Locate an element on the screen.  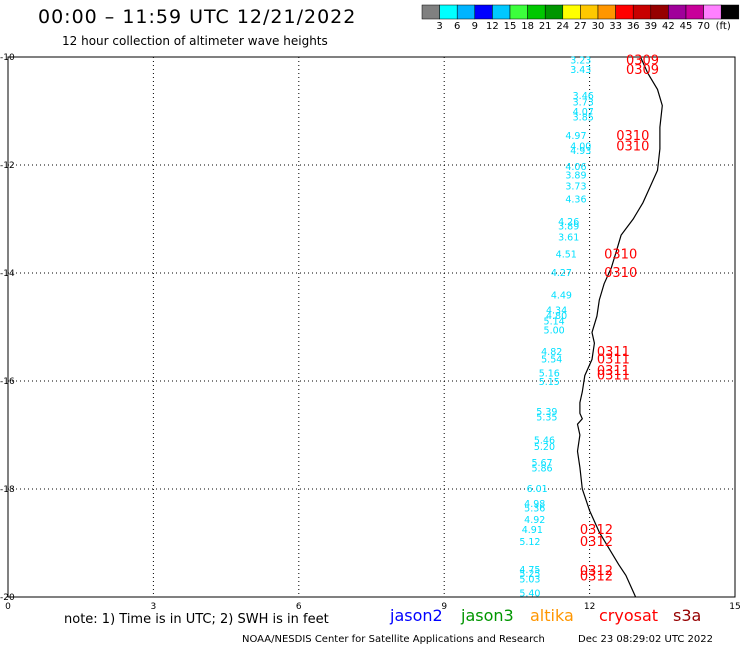
color-scale-label: 12 is located at coordinates (492, 26).